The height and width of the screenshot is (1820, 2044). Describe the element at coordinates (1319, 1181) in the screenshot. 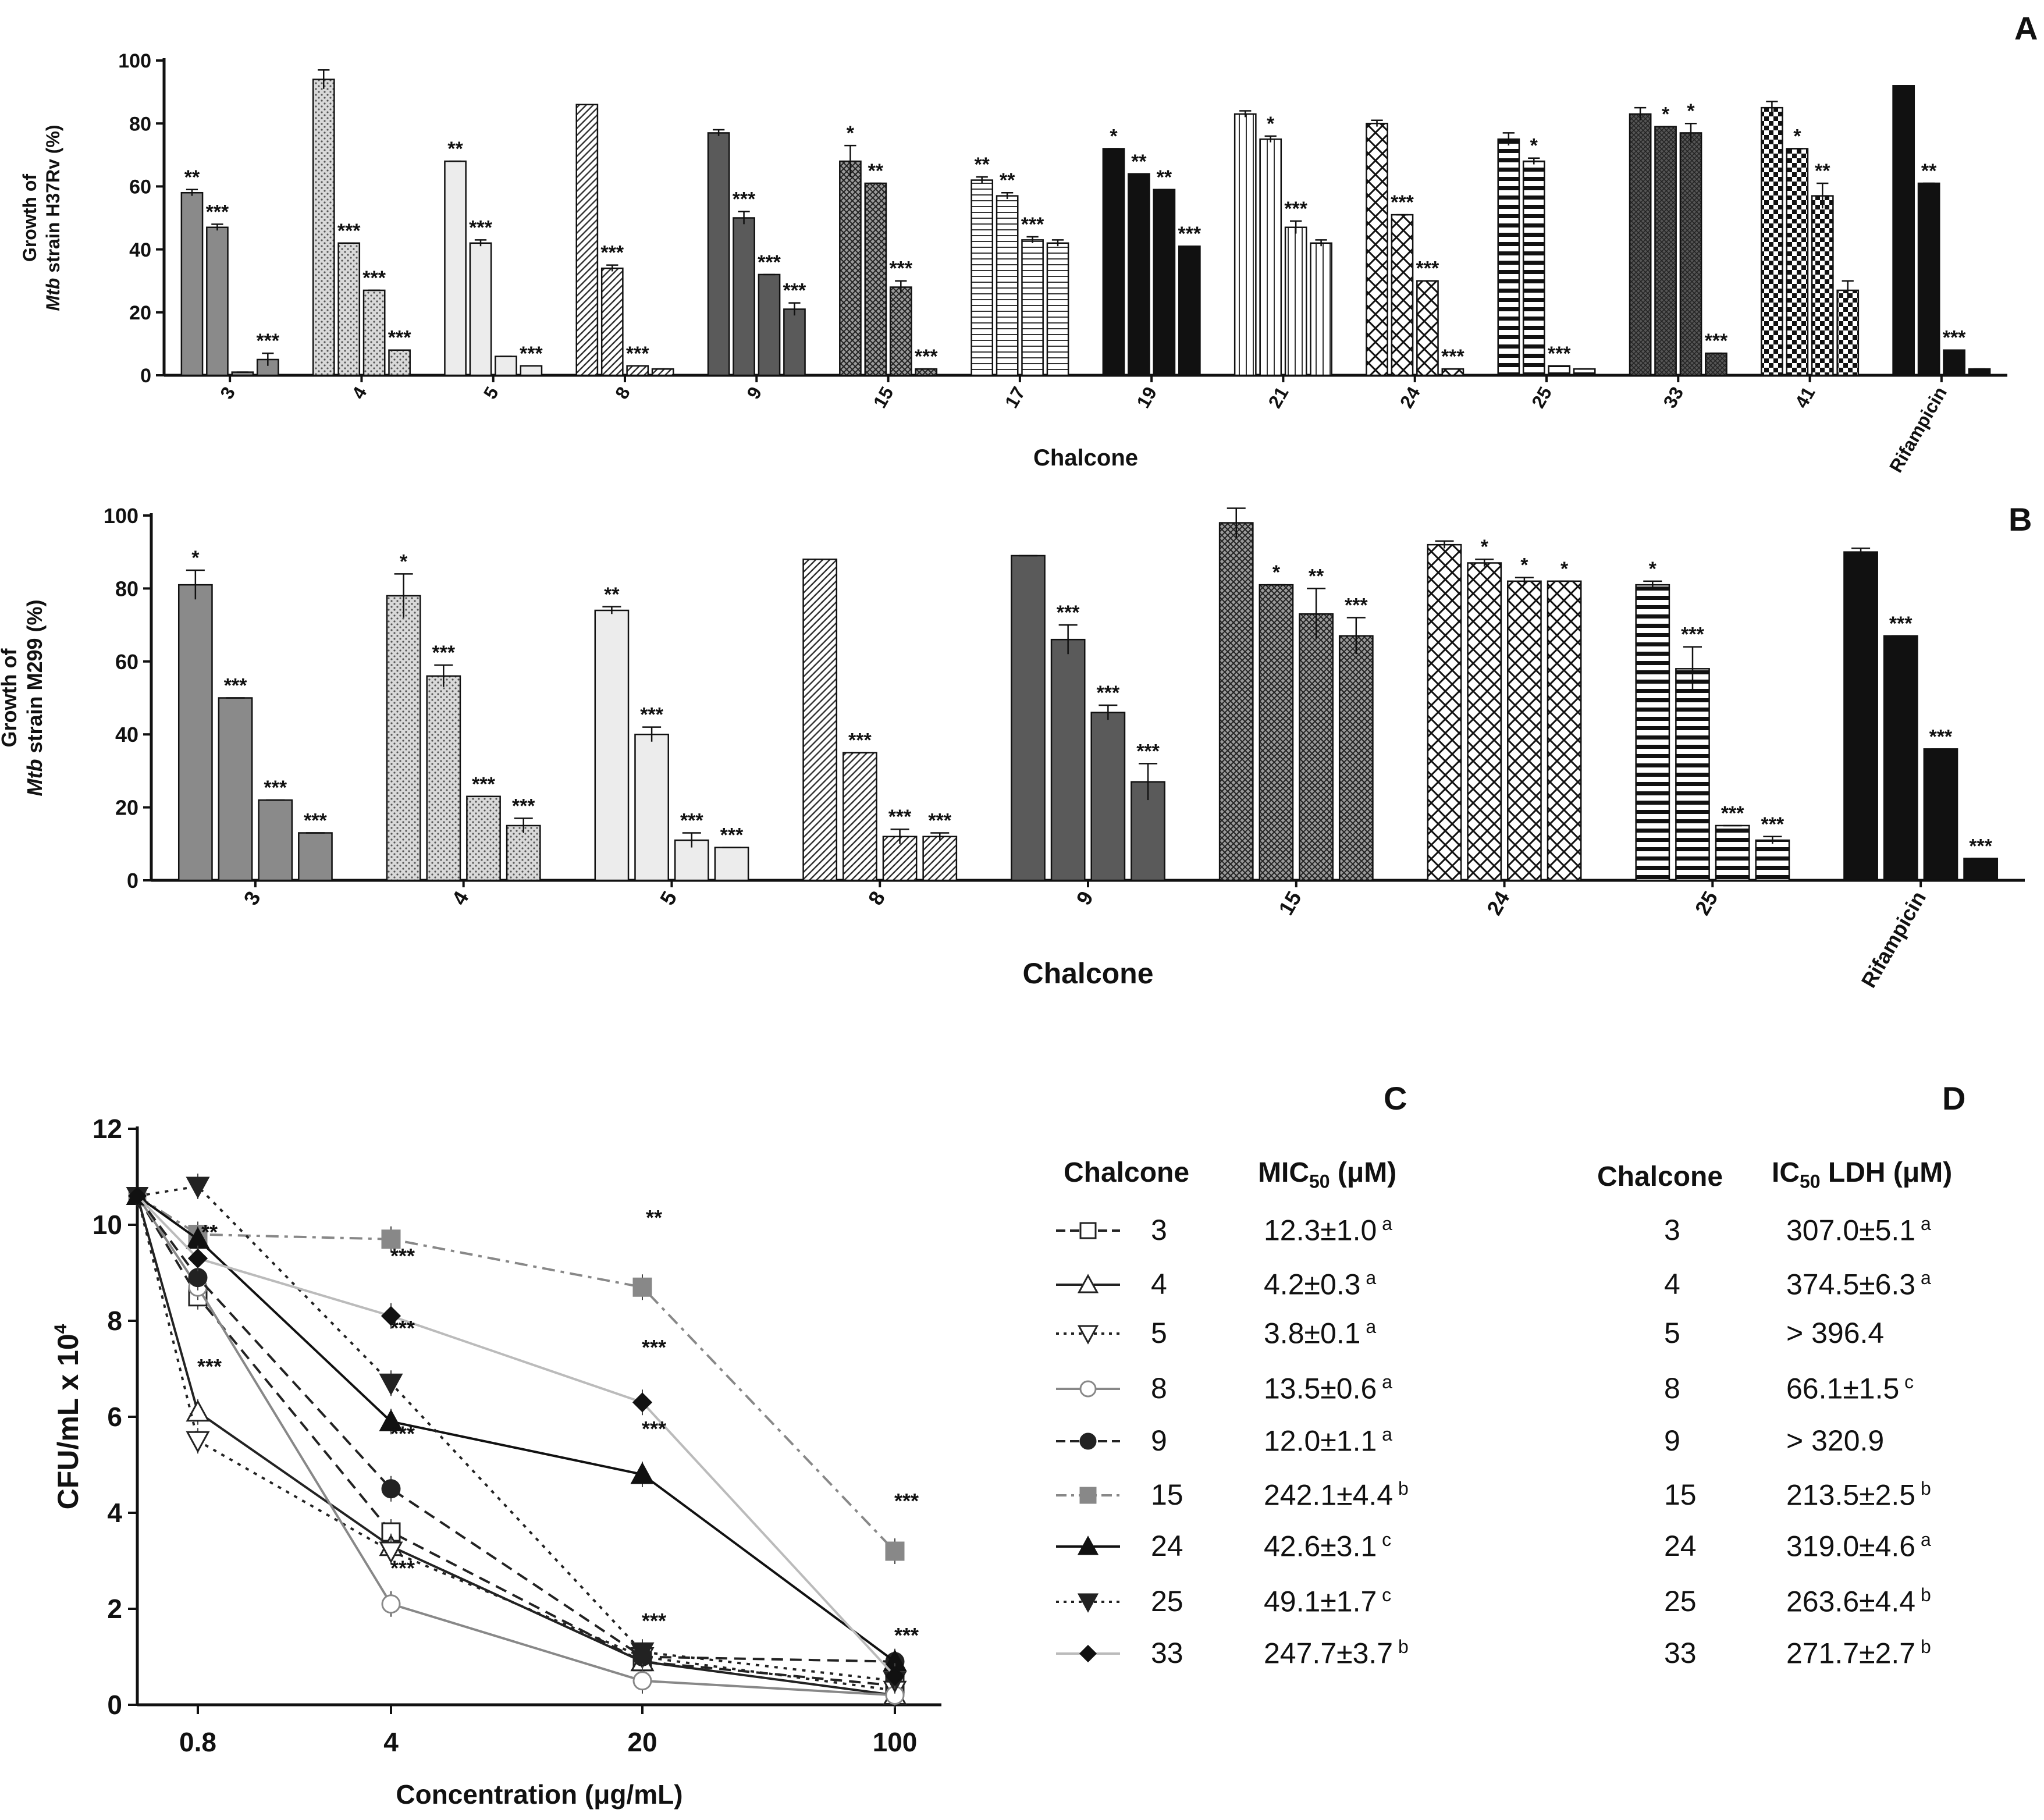

I see `mic-header-sub: 50` at that location.